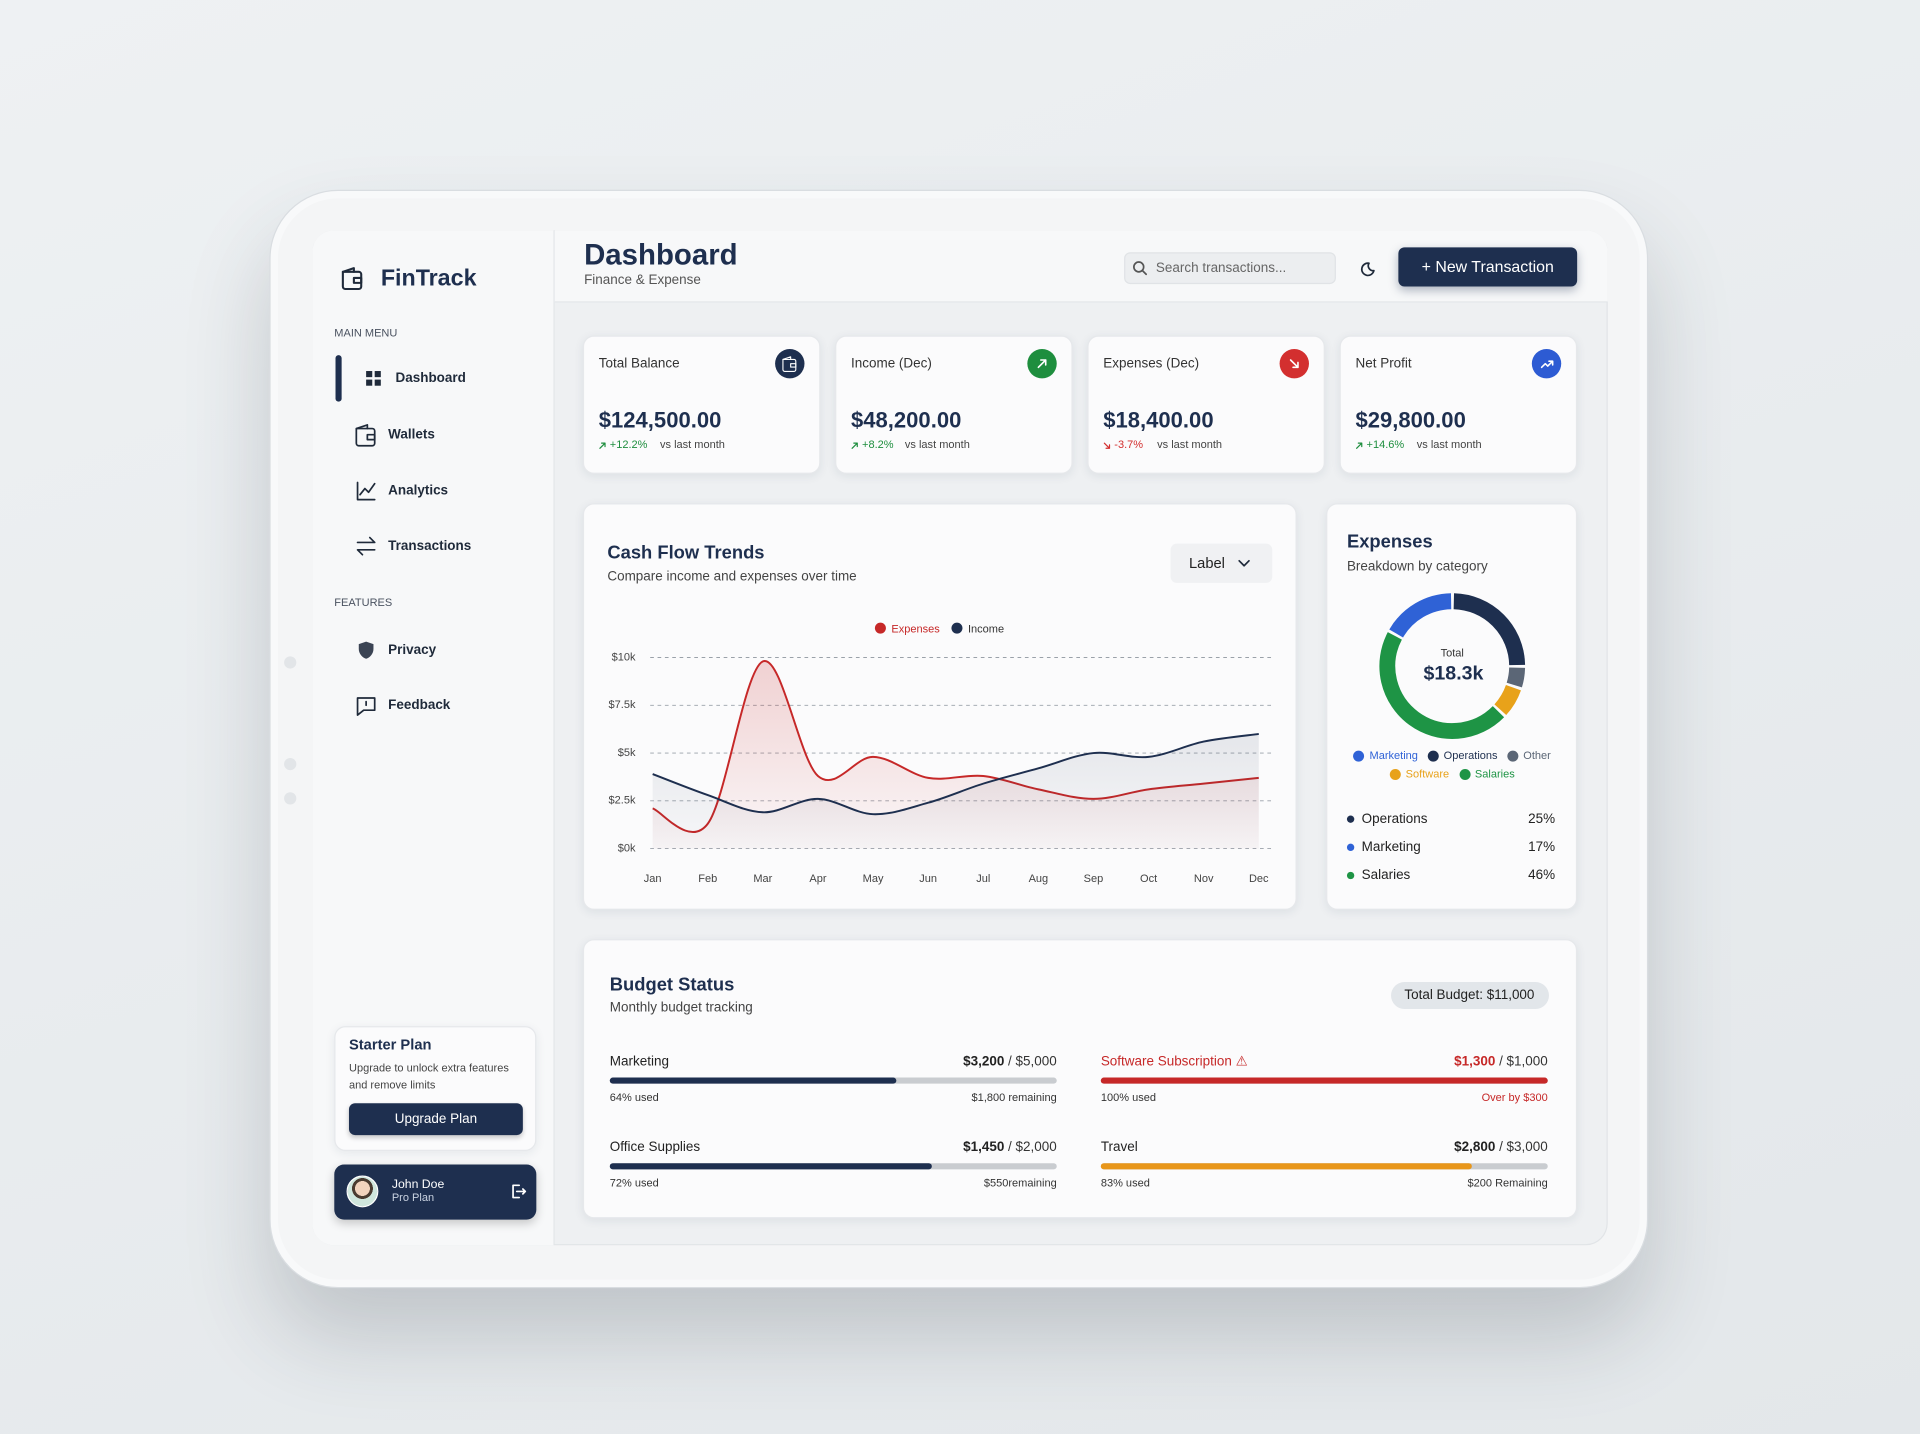 The height and width of the screenshot is (1434, 1920). What do you see at coordinates (1151, 363) in the screenshot?
I see `stat-label: Expenses (Dec)` at bounding box center [1151, 363].